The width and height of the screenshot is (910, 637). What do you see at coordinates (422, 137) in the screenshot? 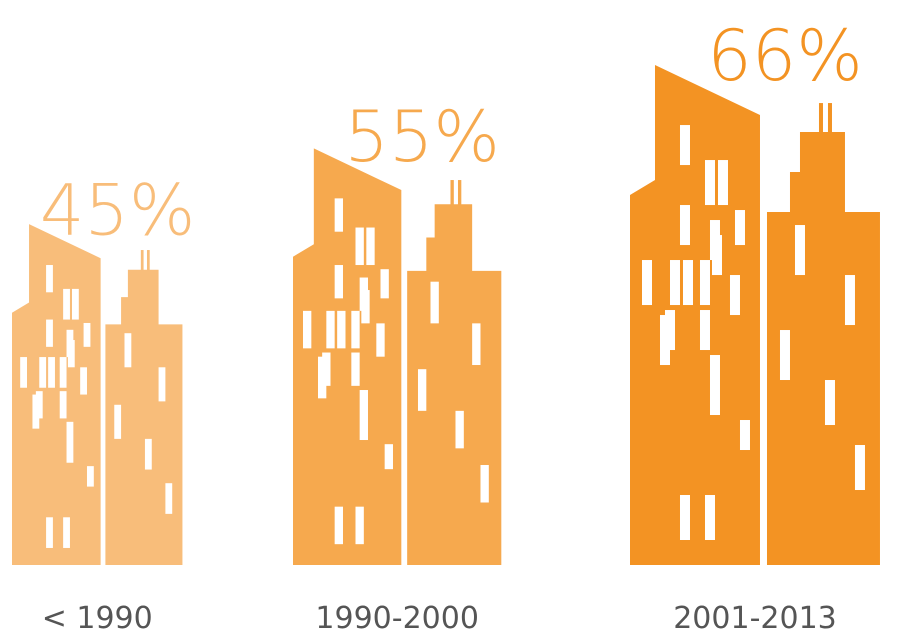
I see `value-label: 55%` at bounding box center [422, 137].